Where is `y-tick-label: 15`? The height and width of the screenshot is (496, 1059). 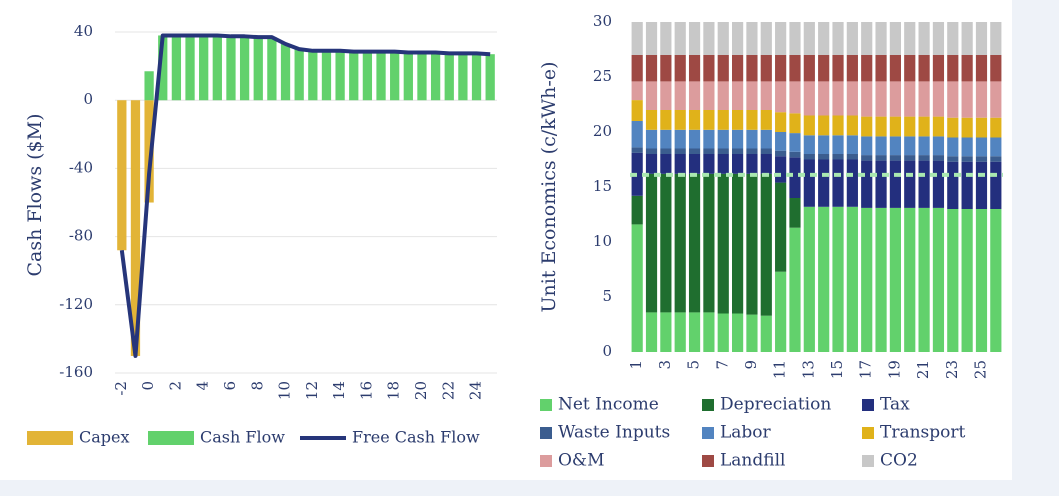
y-tick-label: 15 is located at coordinates (602, 186).